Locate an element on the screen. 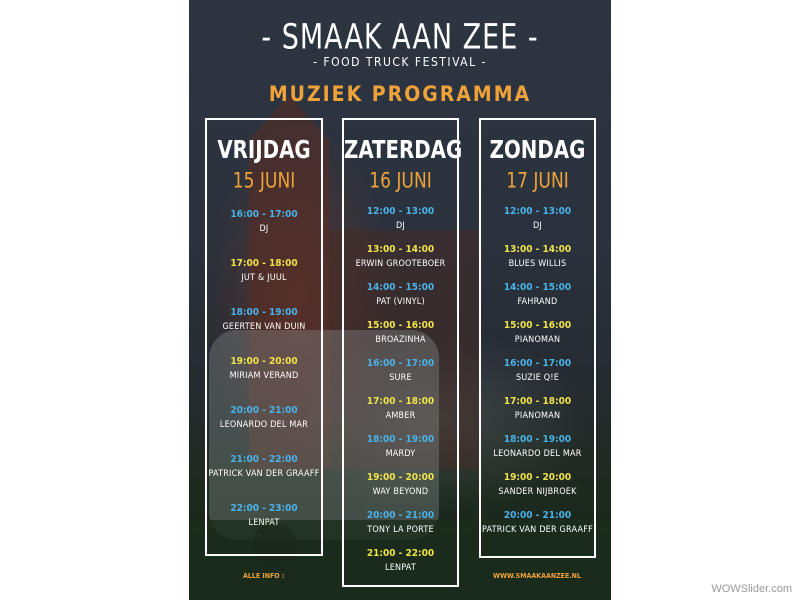  schedule-slot: 21:00 - 22:00 LENPAT is located at coordinates (400, 561).